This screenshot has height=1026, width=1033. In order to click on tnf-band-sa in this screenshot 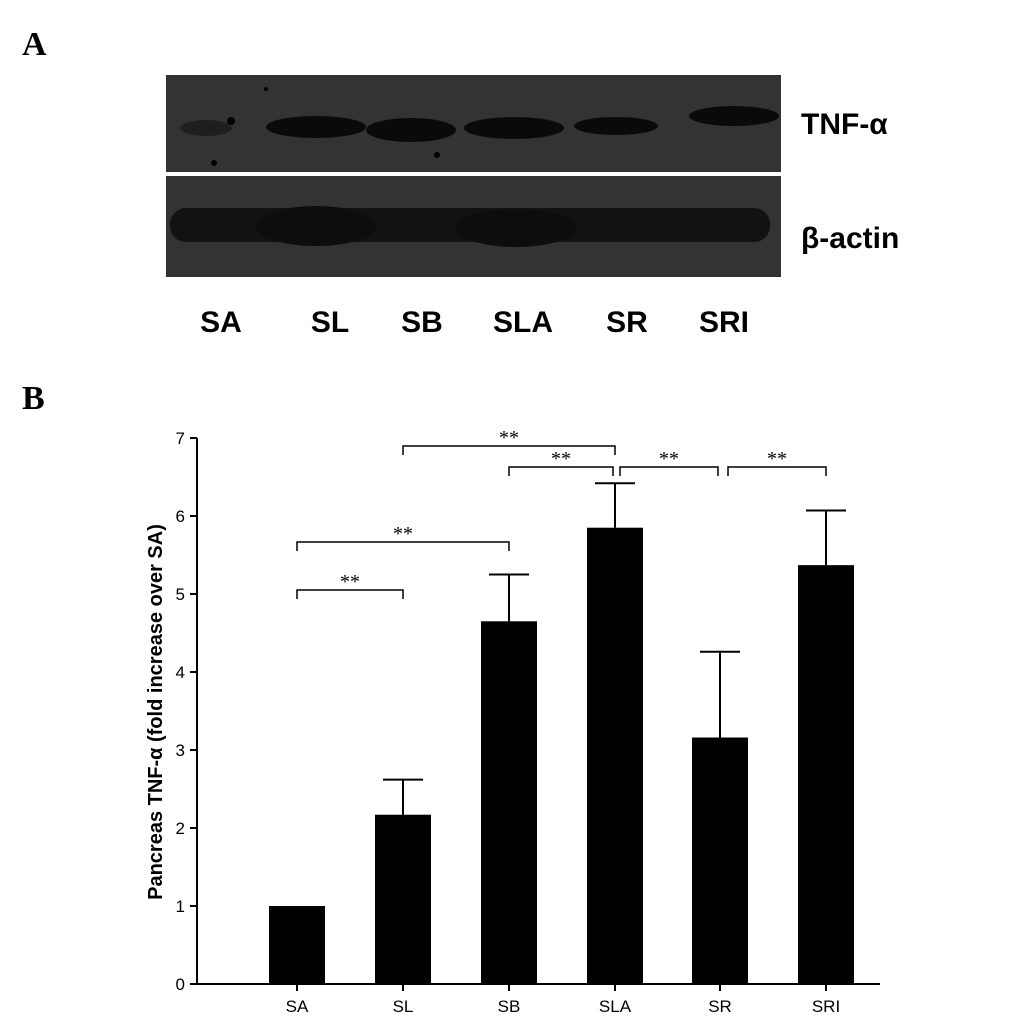, I will do `click(206, 128)`.